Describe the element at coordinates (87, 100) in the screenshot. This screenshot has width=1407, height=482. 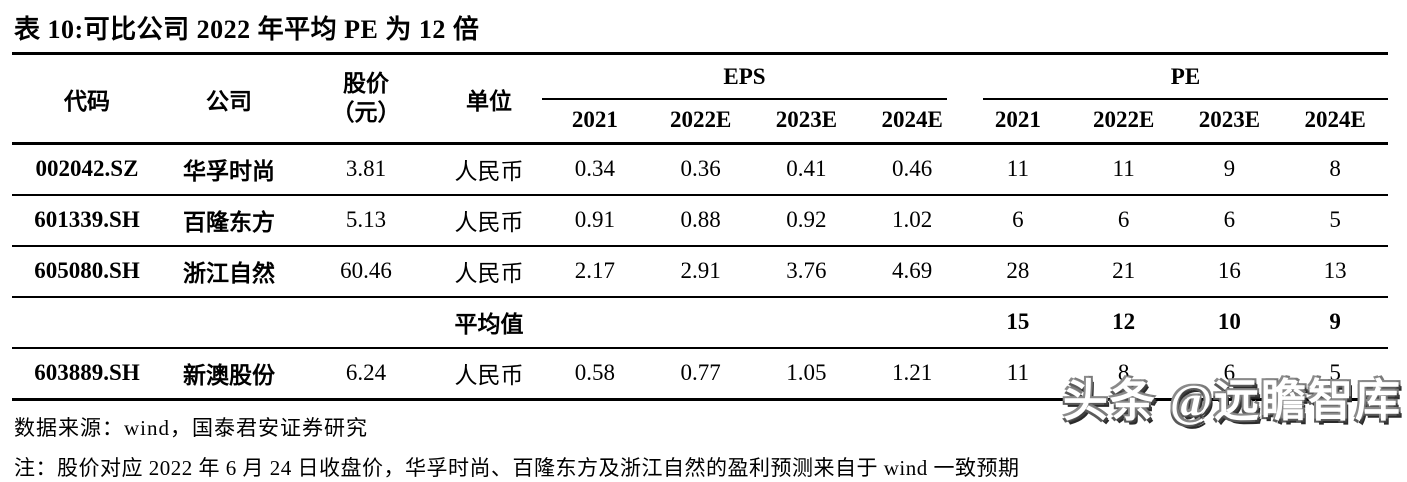
I see `header-code: 代码` at that location.